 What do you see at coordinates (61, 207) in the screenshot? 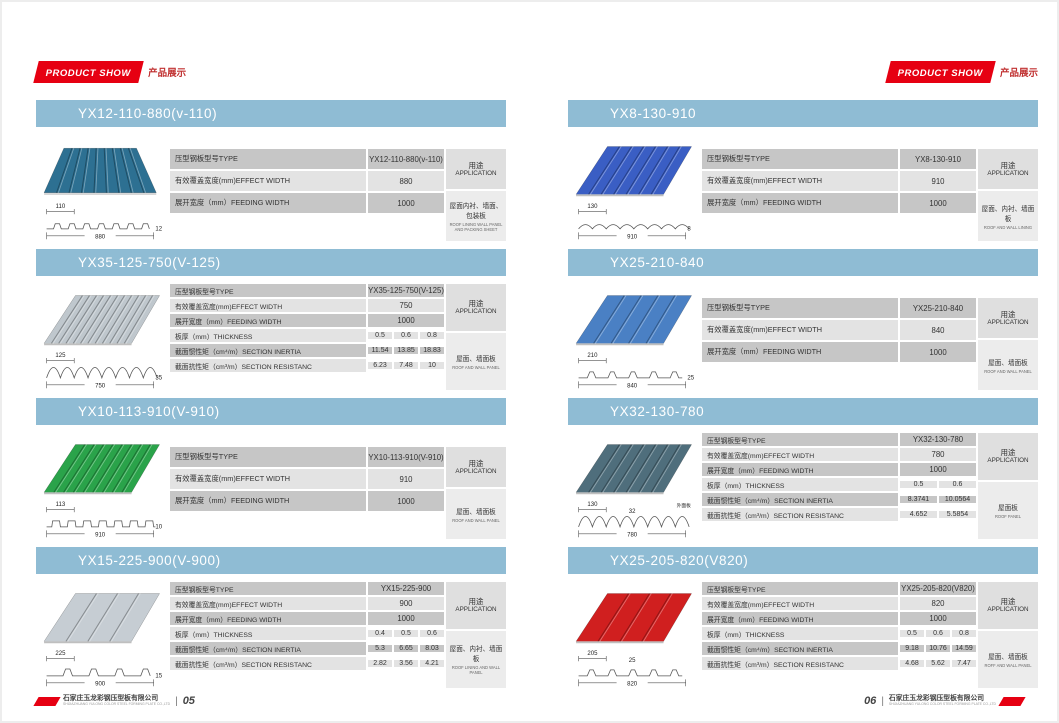
I see `dim-pitch: 110` at bounding box center [61, 207].